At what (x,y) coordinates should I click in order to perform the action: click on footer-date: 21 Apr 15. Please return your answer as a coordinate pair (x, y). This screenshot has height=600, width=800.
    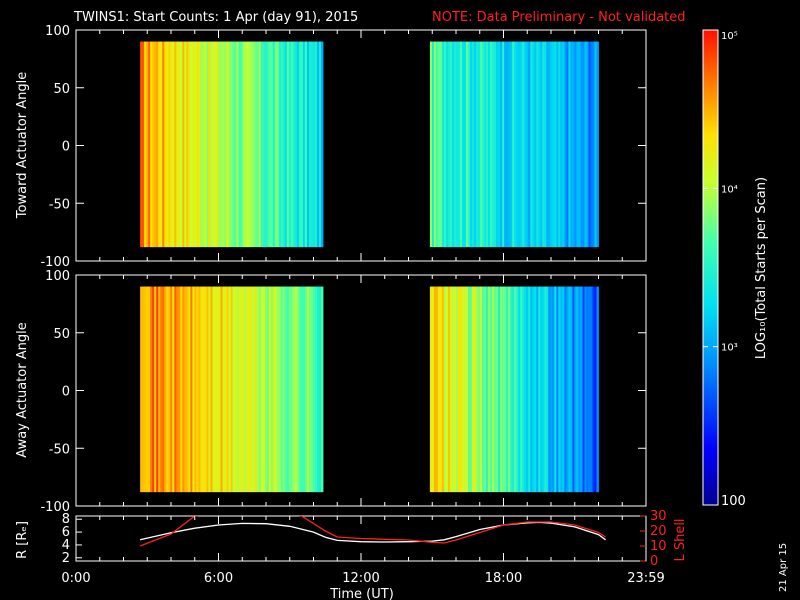
    Looking at the image, I should click on (783, 567).